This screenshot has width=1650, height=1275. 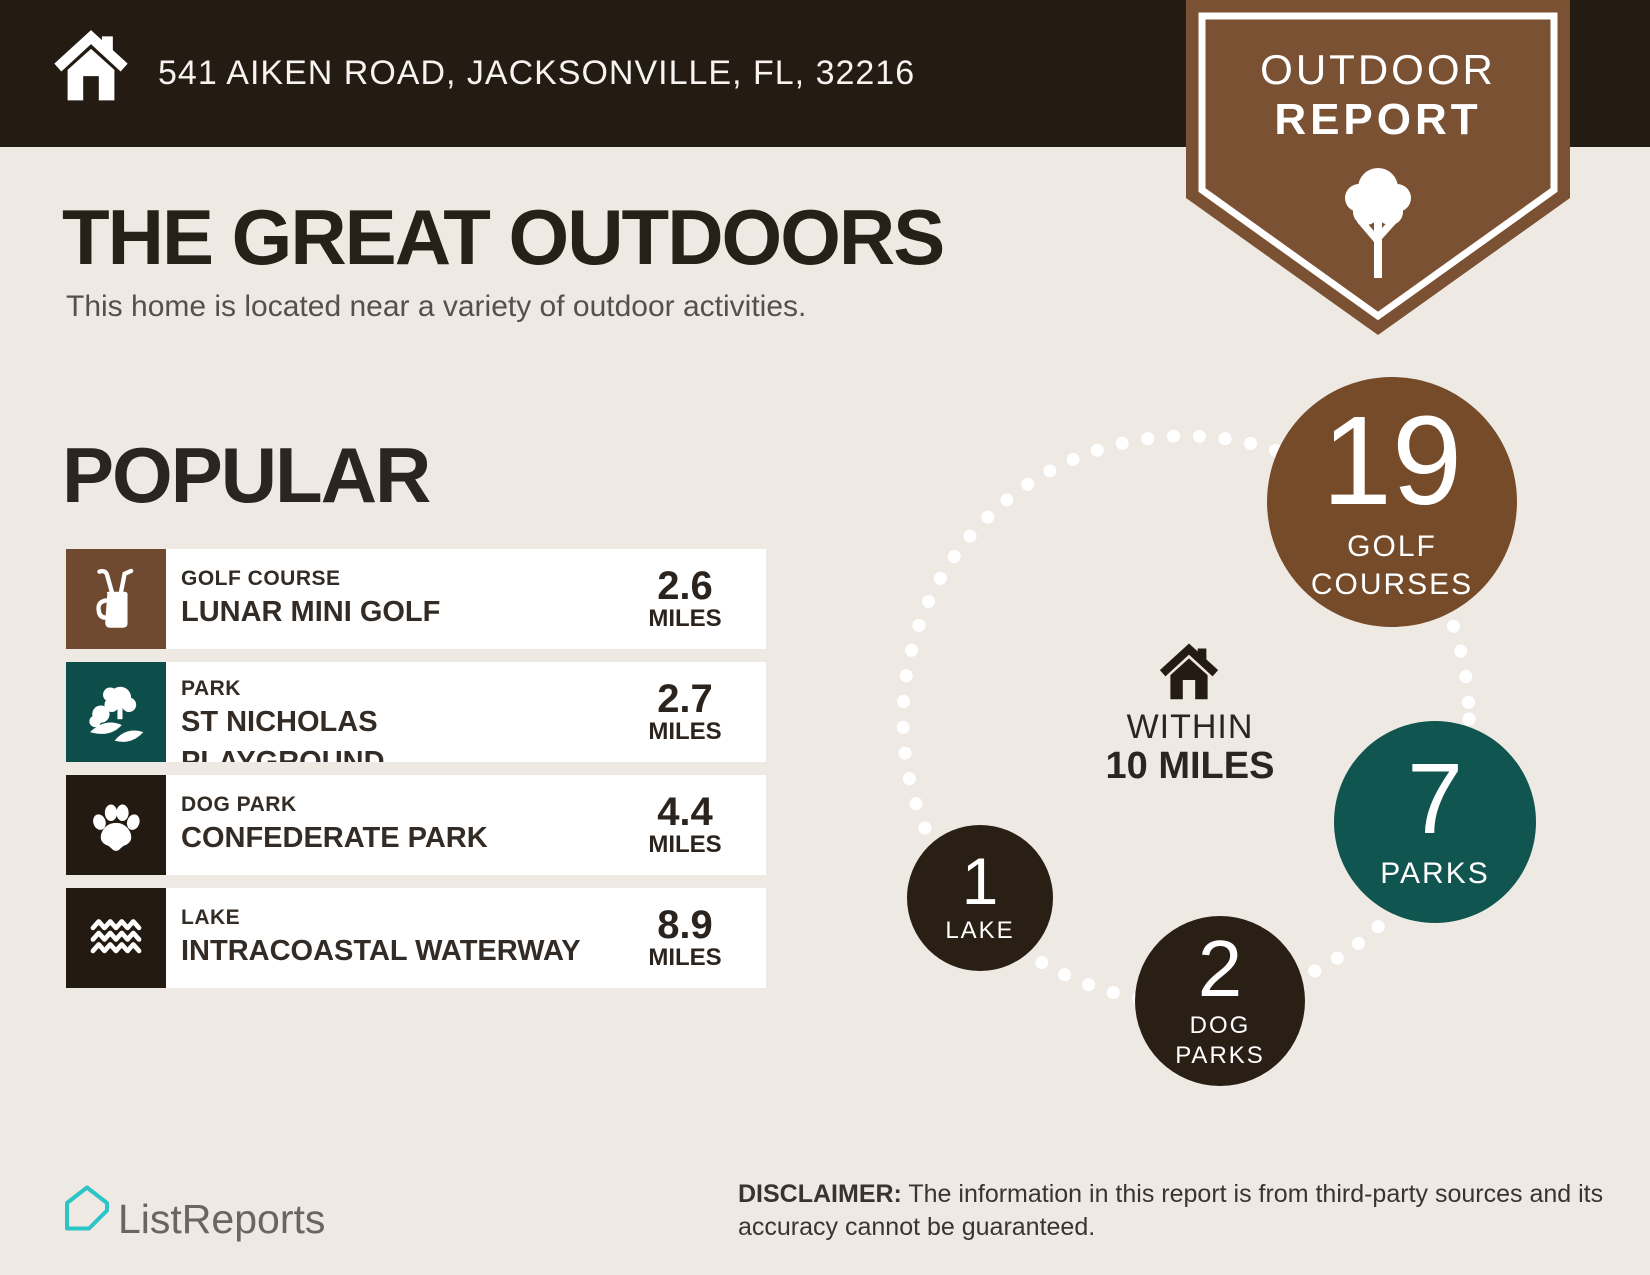 I want to click on item-distance: 2.6 MILES, so click(x=685, y=599).